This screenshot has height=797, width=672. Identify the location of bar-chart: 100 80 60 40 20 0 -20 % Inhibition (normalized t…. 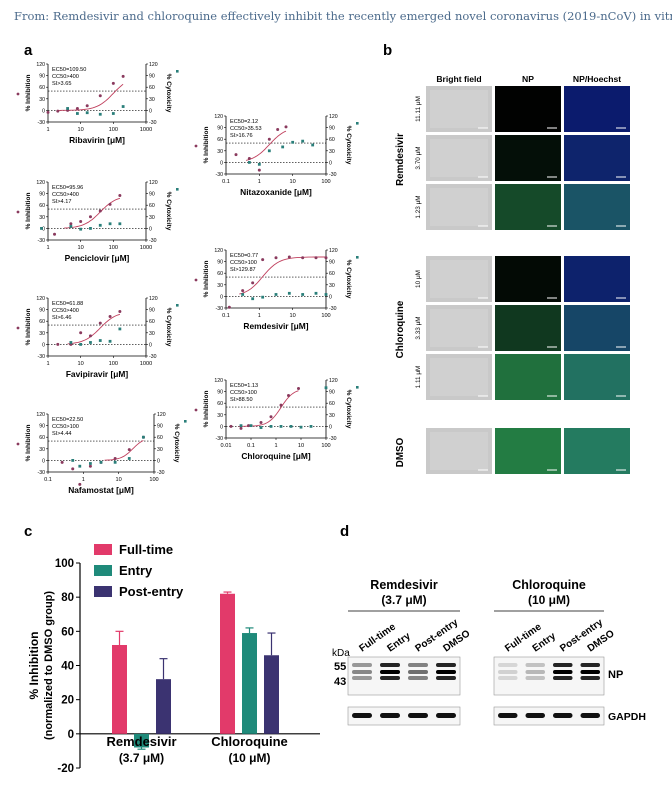
(173, 658).